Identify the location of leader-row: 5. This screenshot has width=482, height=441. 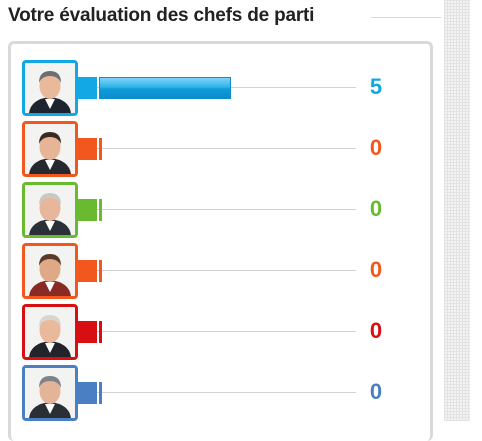
(241, 88).